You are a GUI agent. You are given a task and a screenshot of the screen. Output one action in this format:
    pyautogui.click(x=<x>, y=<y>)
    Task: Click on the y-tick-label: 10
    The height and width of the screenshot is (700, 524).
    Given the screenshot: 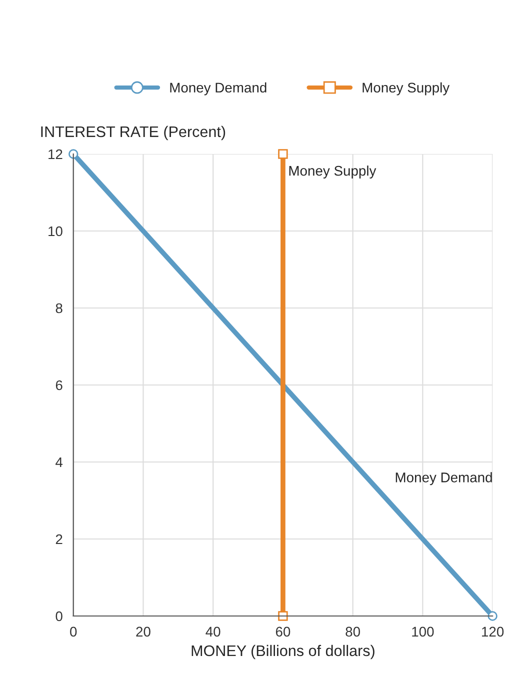 What is the action you would take?
    pyautogui.click(x=55, y=231)
    